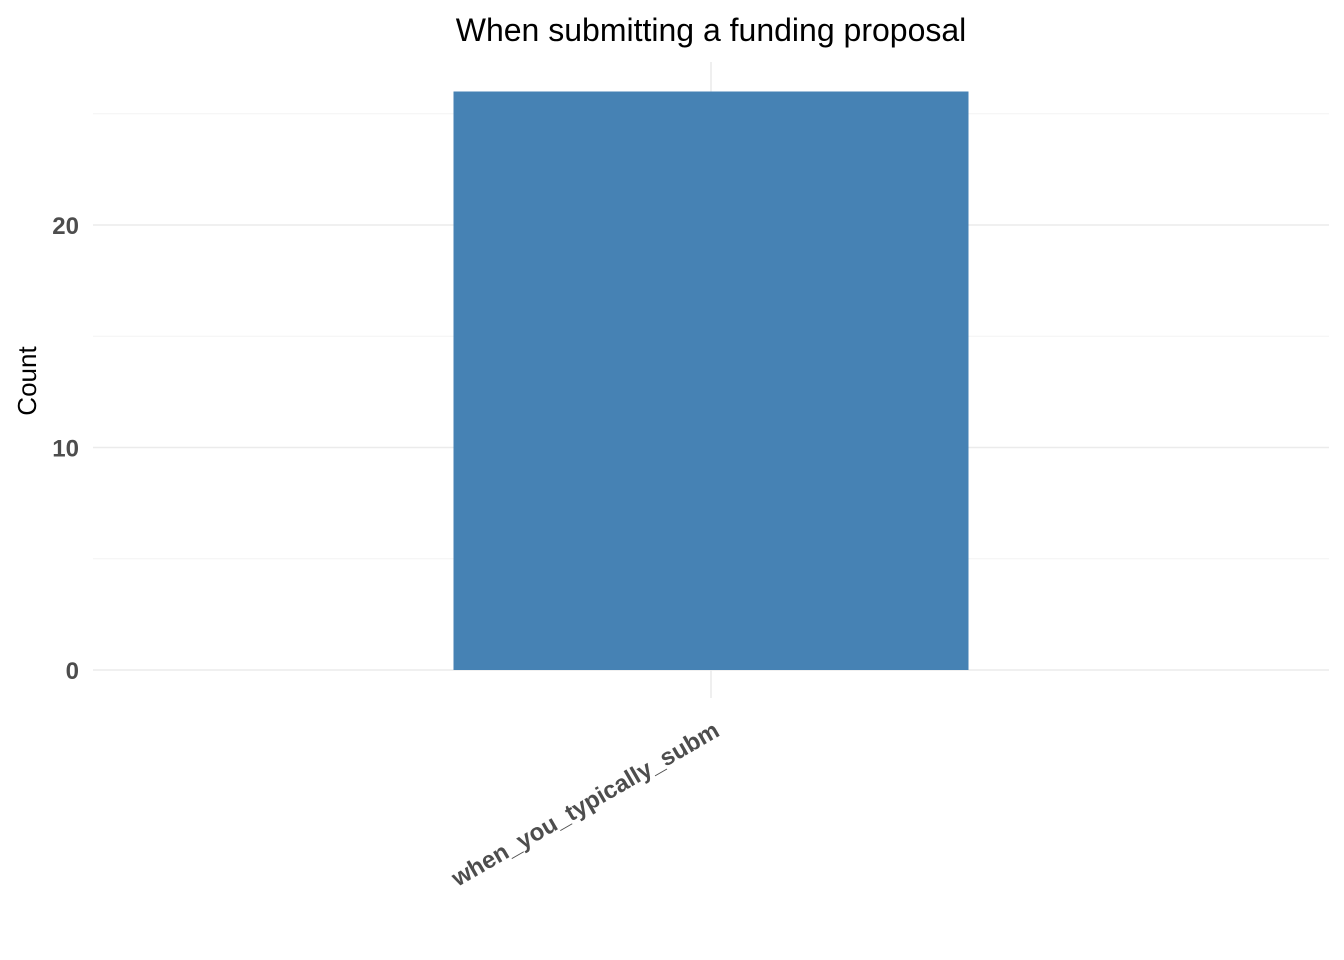 Image resolution: width=1344 pixels, height=960 pixels. I want to click on chart-title: When submitting a funding proposal, so click(711, 30).